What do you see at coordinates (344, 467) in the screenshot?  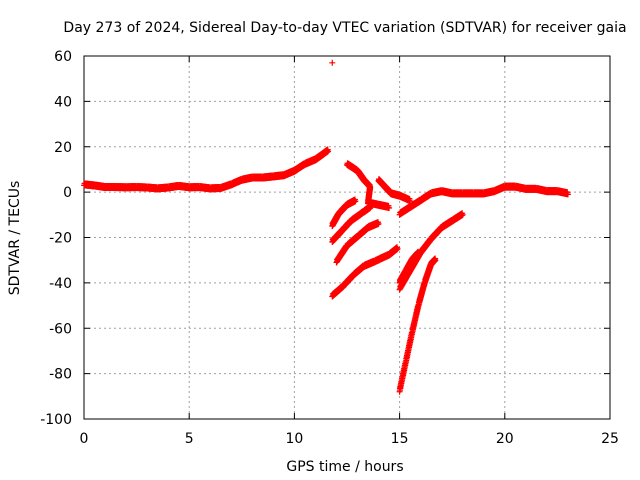 I see `x-axis-label: GPS time / hours` at bounding box center [344, 467].